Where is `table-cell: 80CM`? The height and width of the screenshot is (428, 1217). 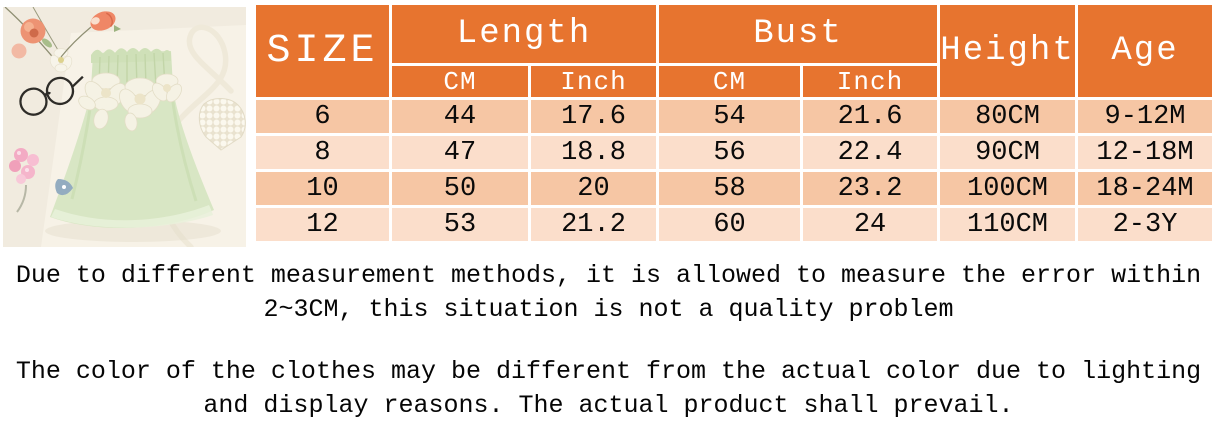
table-cell: 80CM is located at coordinates (1008, 116).